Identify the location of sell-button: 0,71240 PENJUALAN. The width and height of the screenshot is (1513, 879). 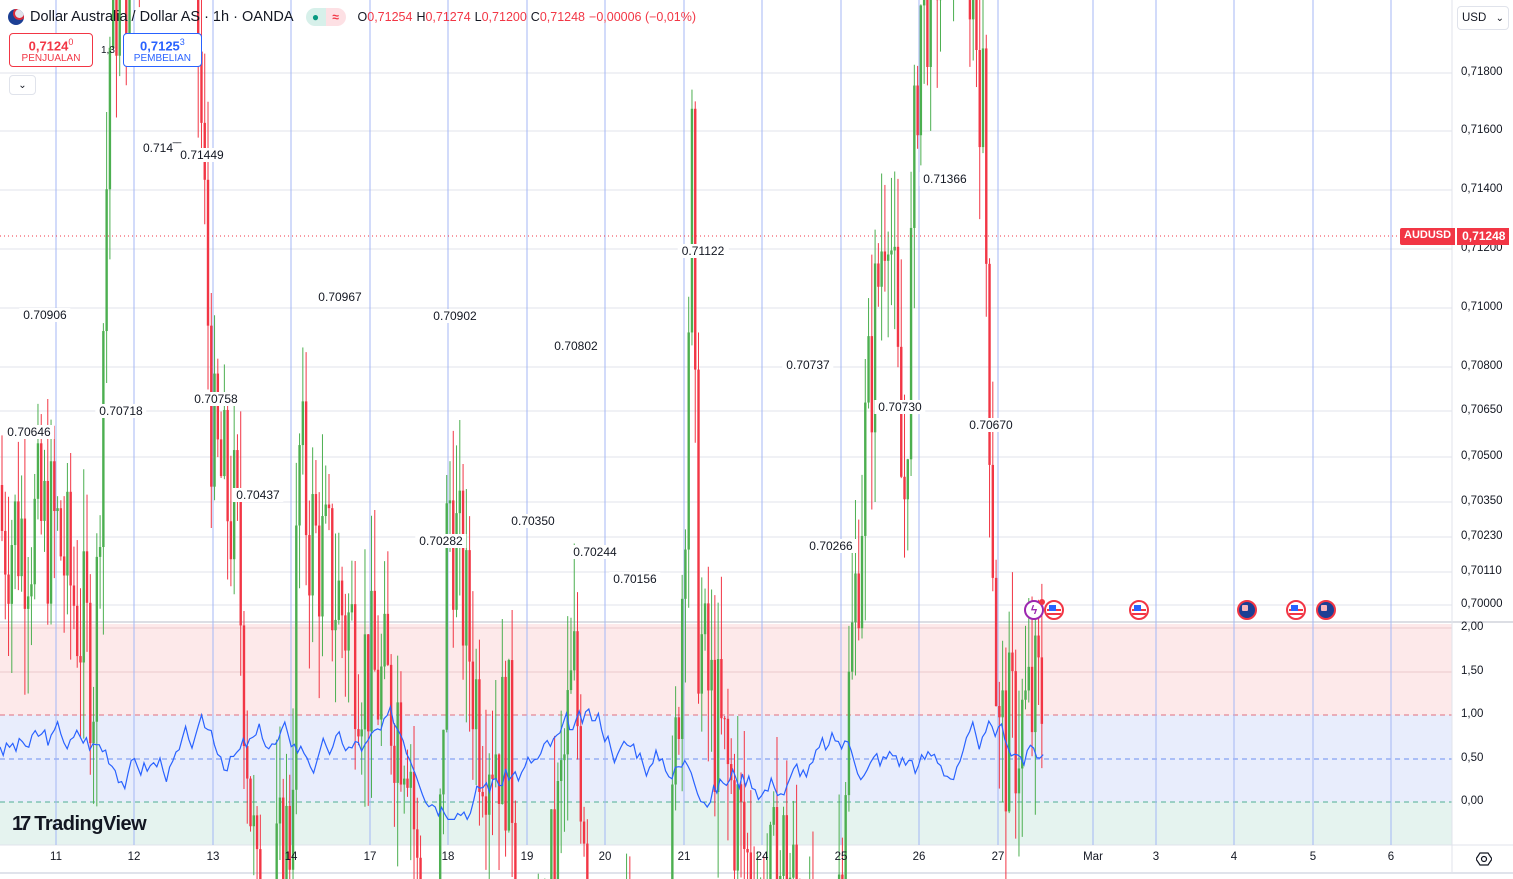
(51, 50).